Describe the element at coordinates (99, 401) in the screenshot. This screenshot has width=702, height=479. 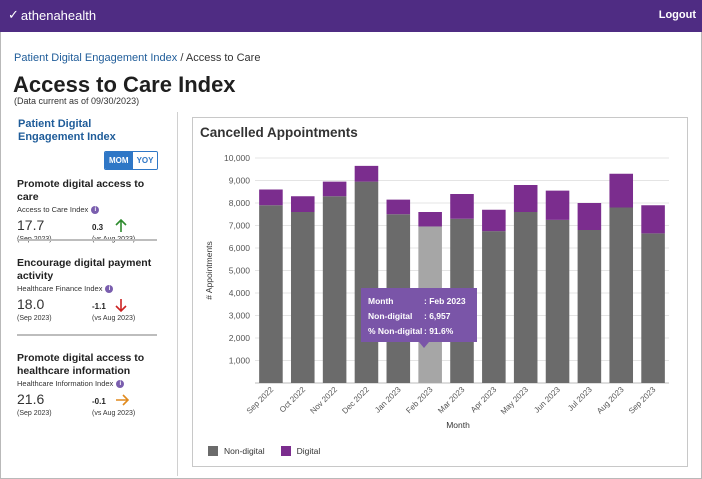
I see `metric-delta: -0.1` at that location.